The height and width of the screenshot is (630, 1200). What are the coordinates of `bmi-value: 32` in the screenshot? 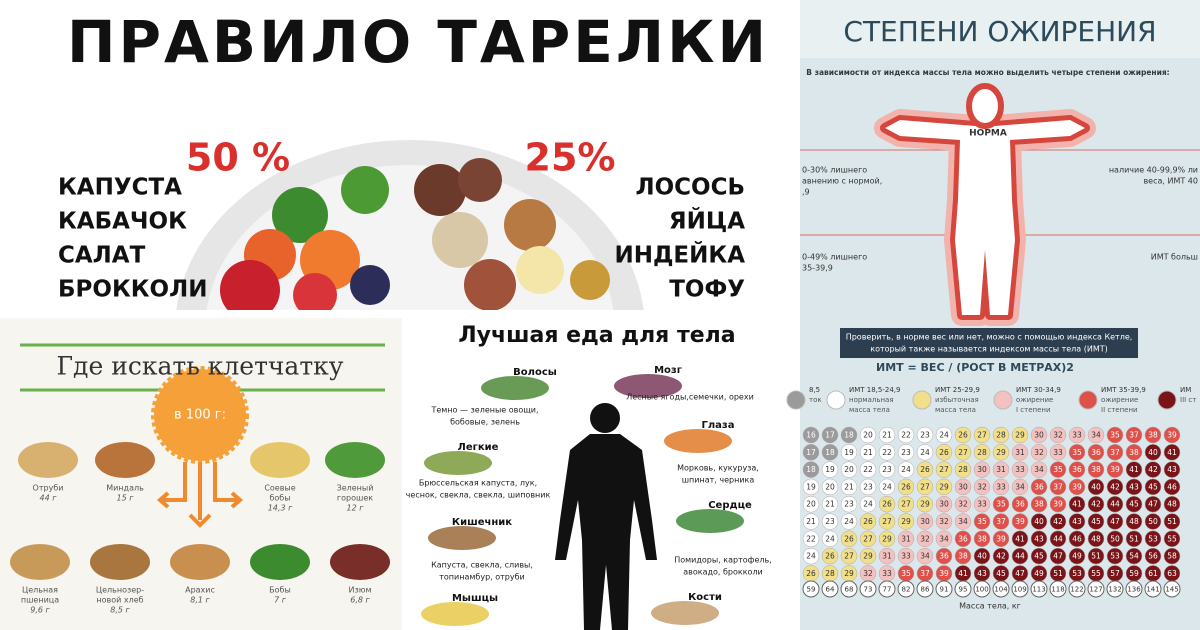 It's located at (982, 486).